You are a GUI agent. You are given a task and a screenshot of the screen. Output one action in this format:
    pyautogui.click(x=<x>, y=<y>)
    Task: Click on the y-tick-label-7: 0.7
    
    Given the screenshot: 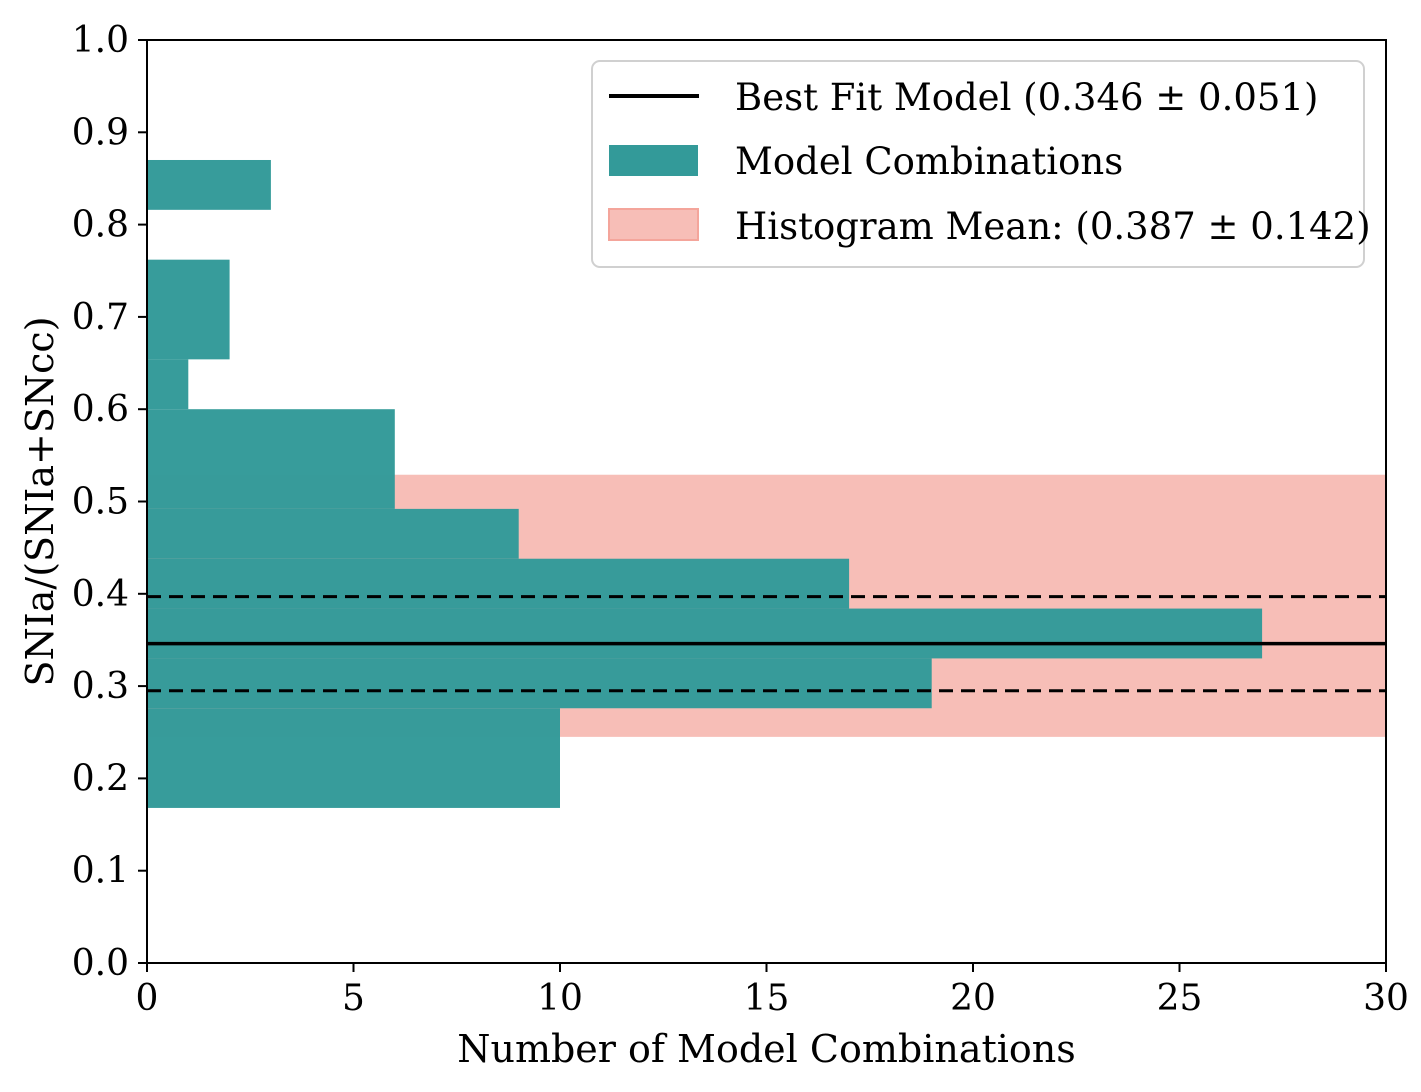 What is the action you would take?
    pyautogui.click(x=100, y=317)
    